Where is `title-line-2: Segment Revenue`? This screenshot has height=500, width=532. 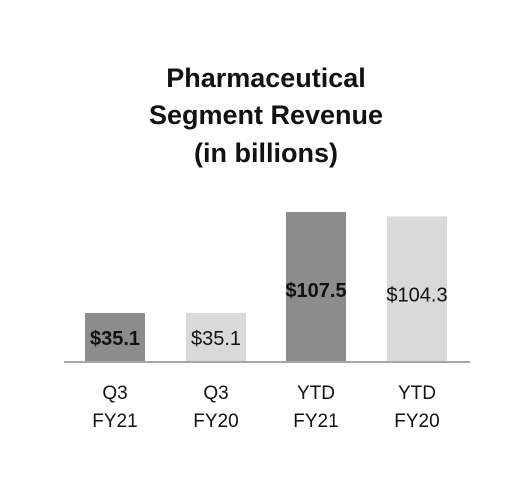 title-line-2: Segment Revenue is located at coordinates (266, 115).